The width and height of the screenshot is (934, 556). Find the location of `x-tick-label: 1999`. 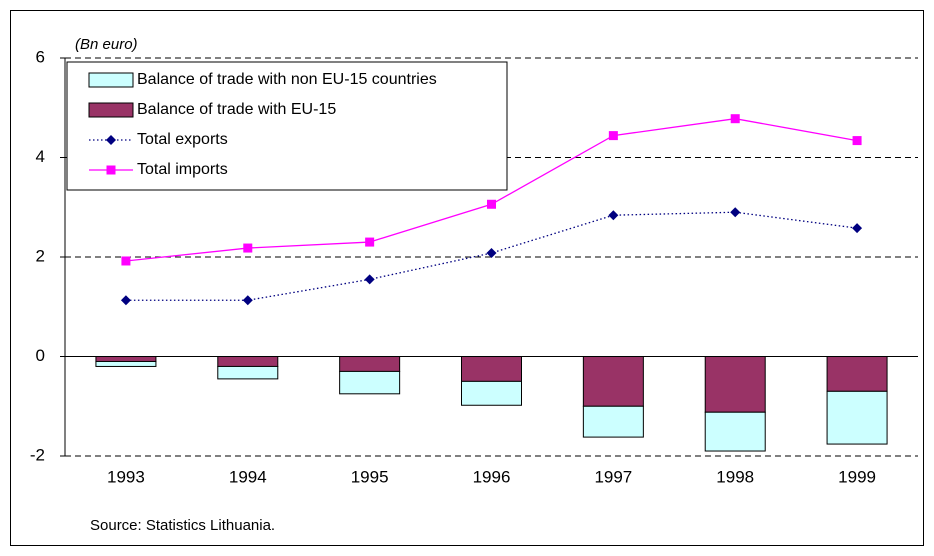

x-tick-label: 1999 is located at coordinates (857, 476).